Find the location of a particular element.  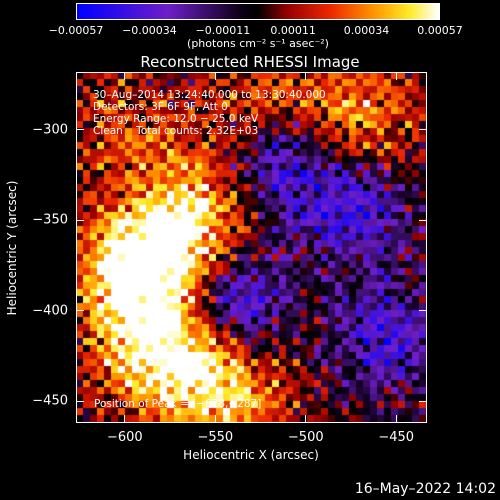

annotation-line-1: 30–Aug–2014 13:24:40.000 to 13:30:40.000 is located at coordinates (209, 95).